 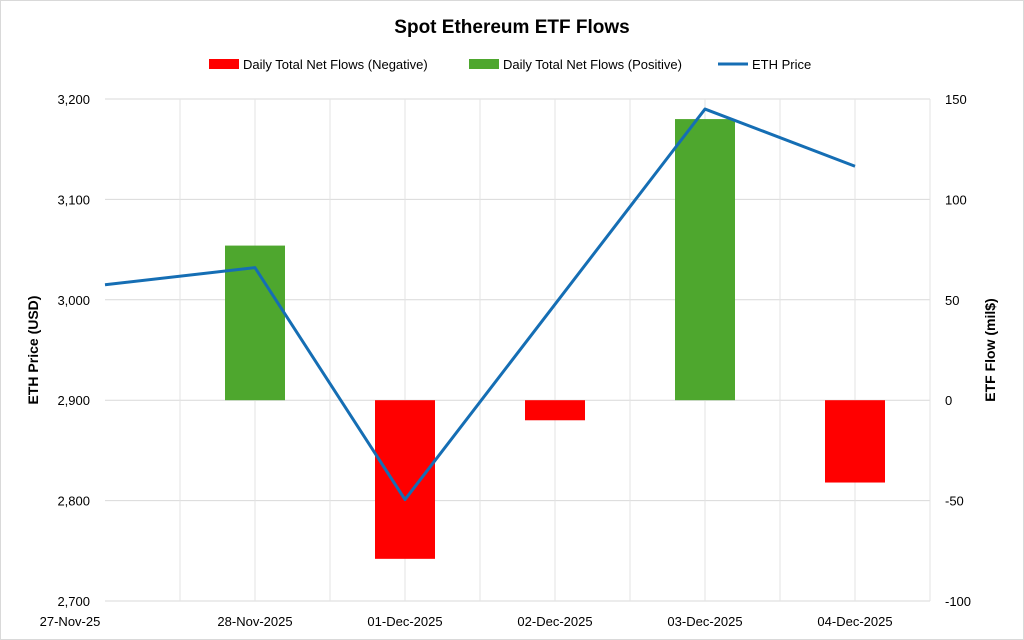 I want to click on y-axis-right-label: ETF Flow (mil$), so click(x=990, y=349).